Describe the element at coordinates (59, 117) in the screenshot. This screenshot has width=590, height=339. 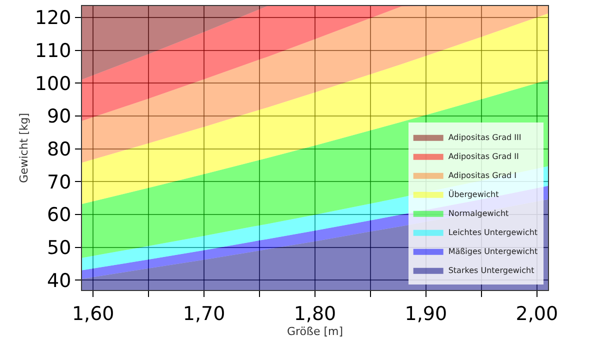
I see `y-tick-label: 90` at that location.